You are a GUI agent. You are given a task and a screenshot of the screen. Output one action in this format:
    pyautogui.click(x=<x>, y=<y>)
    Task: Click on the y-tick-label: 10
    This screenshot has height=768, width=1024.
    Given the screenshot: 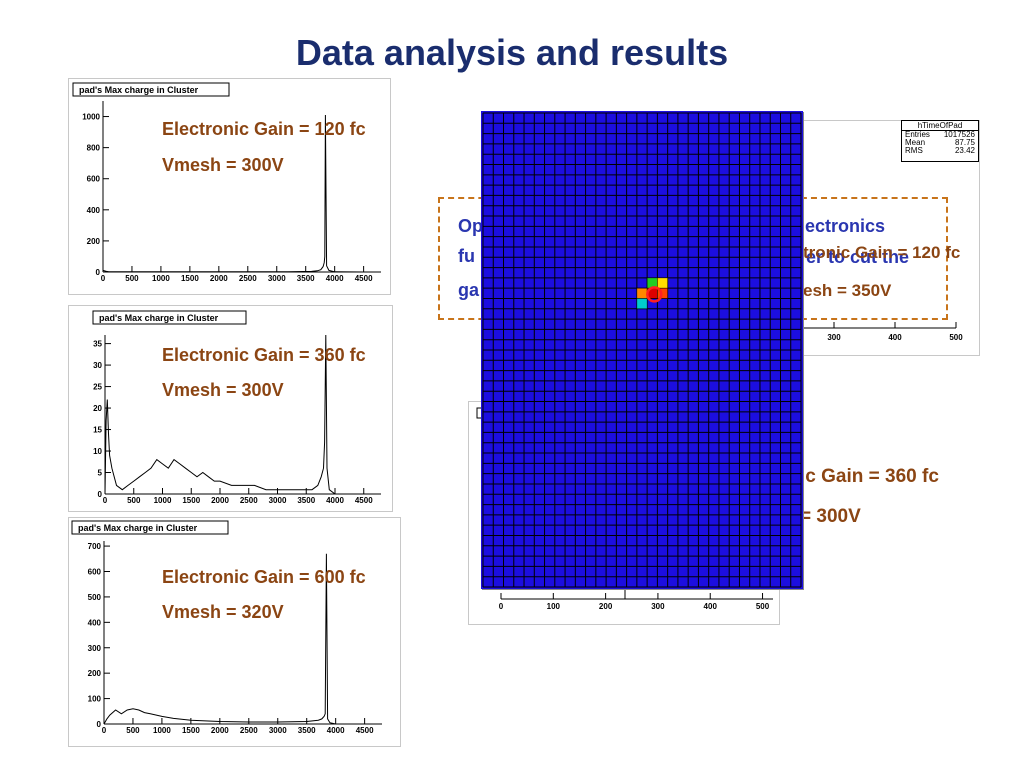 What is the action you would take?
    pyautogui.click(x=97, y=451)
    